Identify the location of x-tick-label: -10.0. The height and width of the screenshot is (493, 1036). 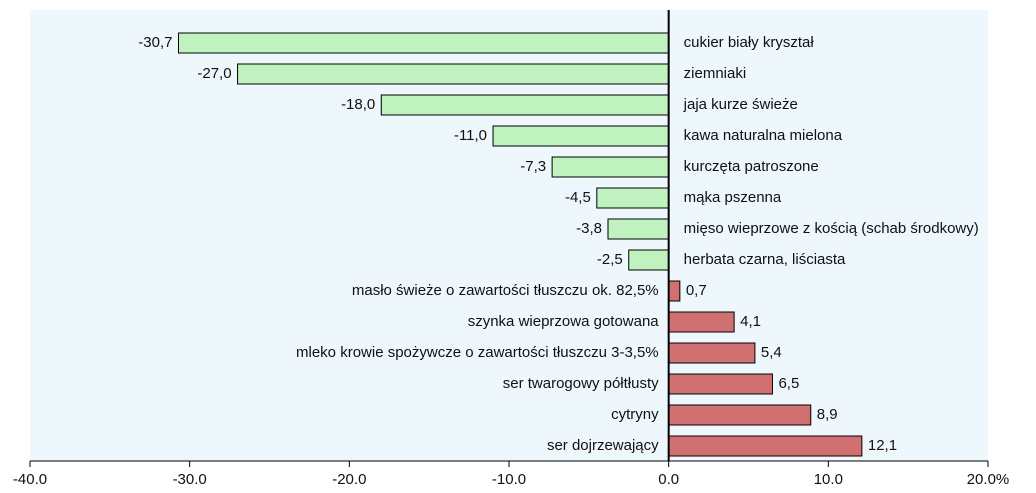
(509, 479).